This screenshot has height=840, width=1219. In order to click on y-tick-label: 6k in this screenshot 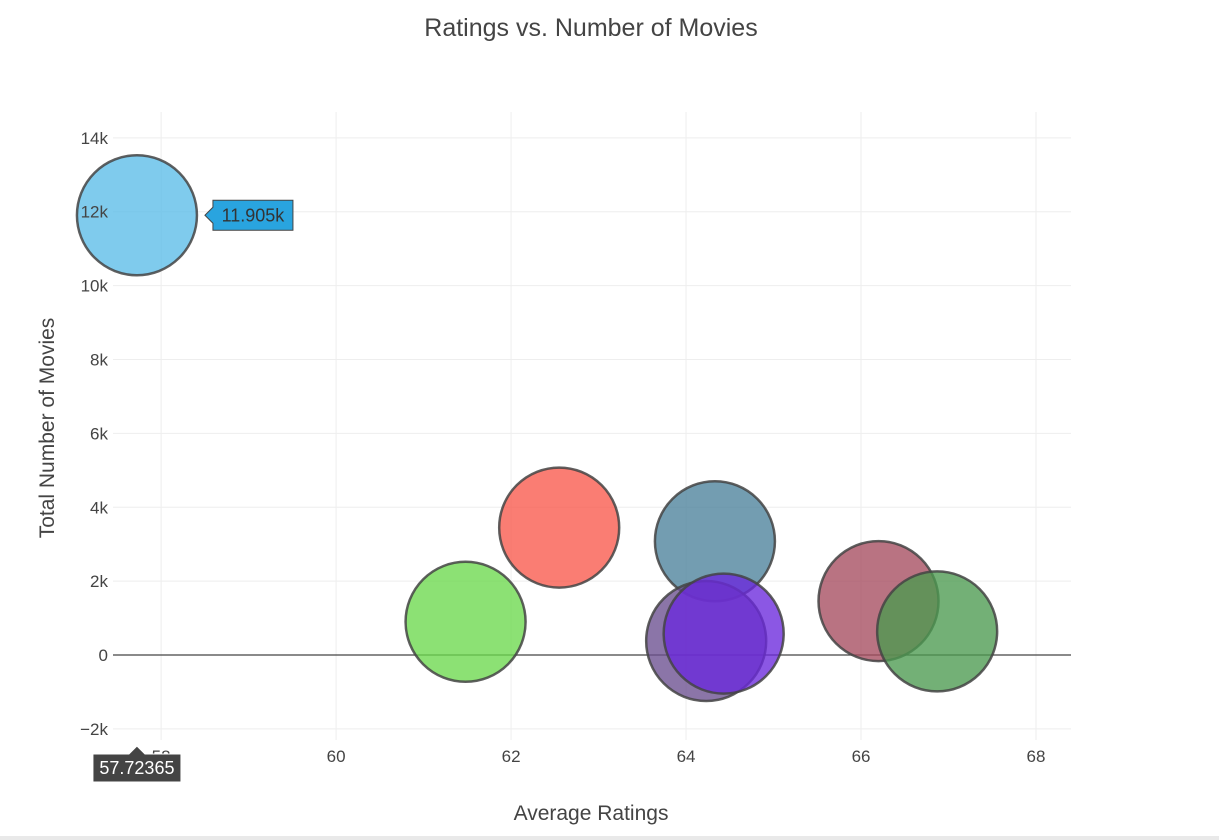, I will do `click(99, 433)`.